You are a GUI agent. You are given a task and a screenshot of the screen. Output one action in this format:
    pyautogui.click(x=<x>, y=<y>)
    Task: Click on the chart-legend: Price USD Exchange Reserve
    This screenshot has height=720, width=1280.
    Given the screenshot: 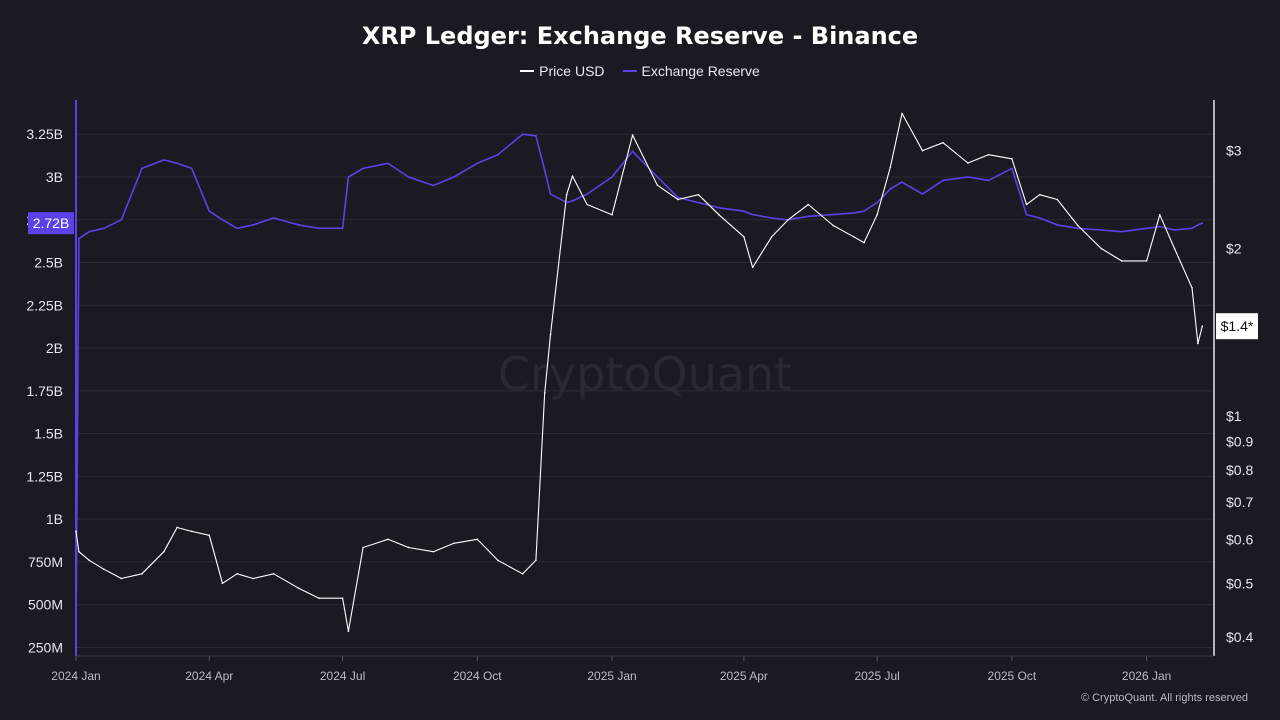 What is the action you would take?
    pyautogui.click(x=640, y=71)
    